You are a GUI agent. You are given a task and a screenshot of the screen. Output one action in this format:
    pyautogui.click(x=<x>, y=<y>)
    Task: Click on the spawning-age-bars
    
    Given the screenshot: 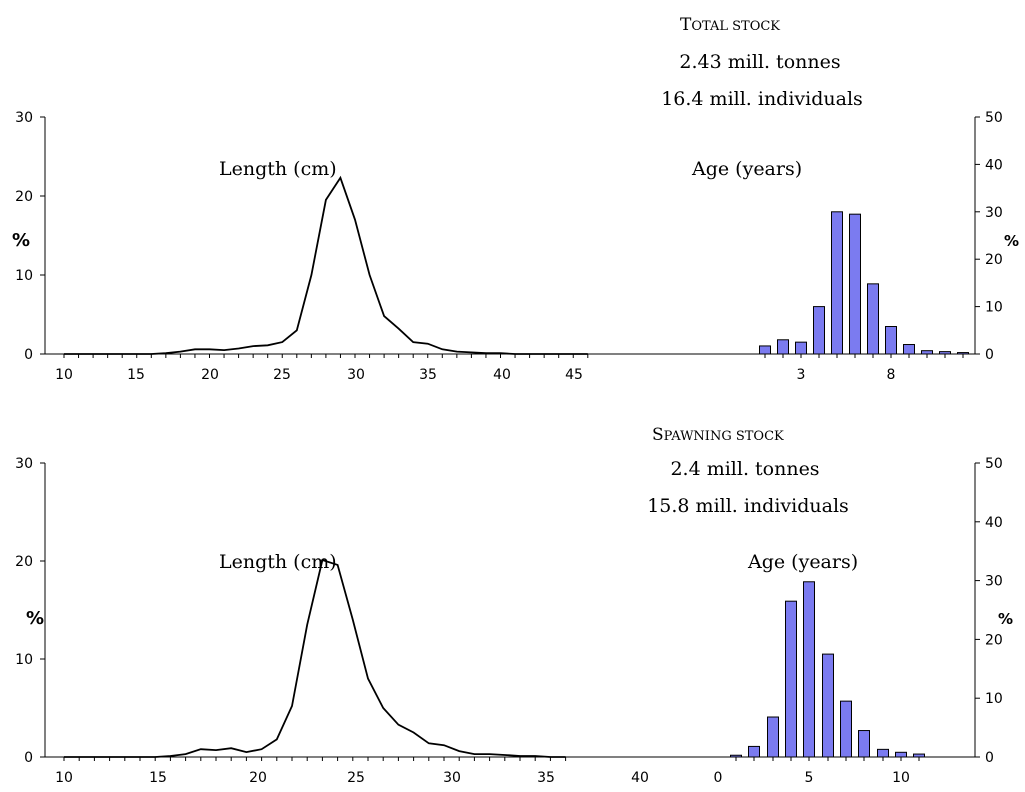 What is the action you would take?
    pyautogui.click(x=827, y=669)
    